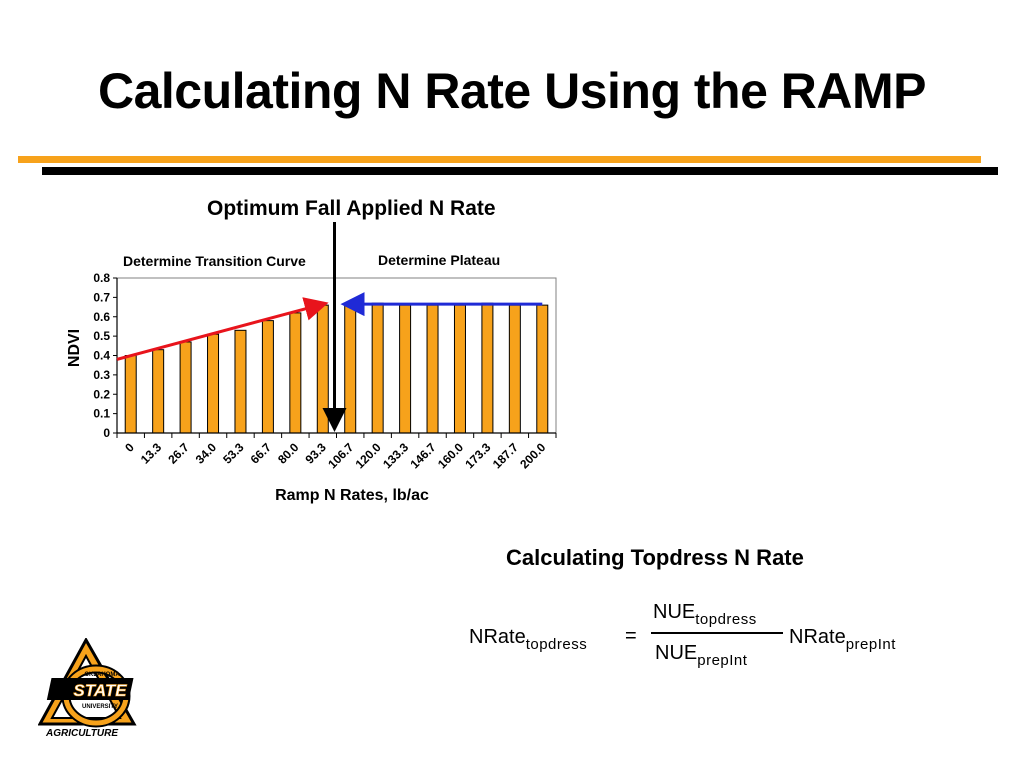 The height and width of the screenshot is (768, 1024). I want to click on formula-rhs: NRateprepInt, so click(842, 639).